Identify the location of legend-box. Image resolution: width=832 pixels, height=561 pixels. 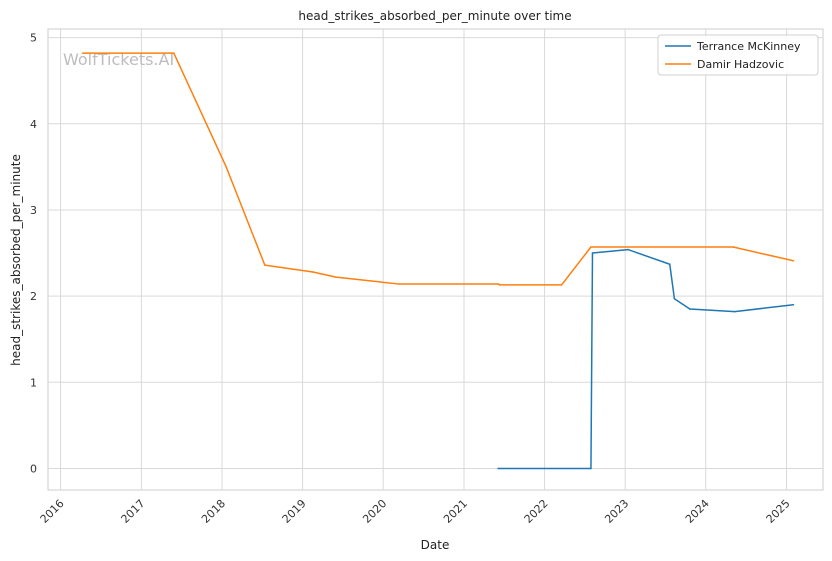
(738, 55).